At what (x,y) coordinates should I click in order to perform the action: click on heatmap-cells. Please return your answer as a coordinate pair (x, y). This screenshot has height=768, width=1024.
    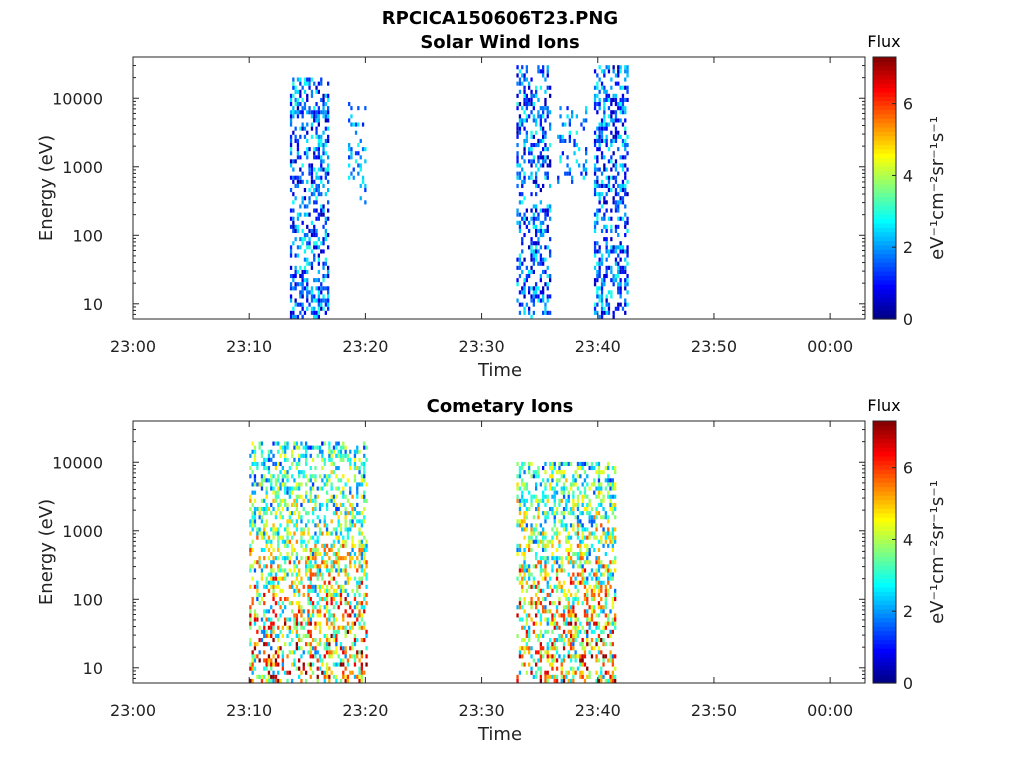
    Looking at the image, I should click on (433, 562).